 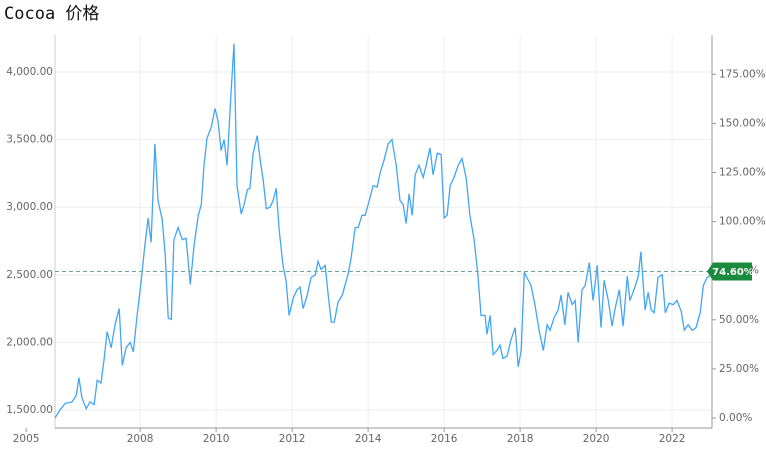 What do you see at coordinates (29, 410) in the screenshot?
I see `y-tick-label: 1,500.00` at bounding box center [29, 410].